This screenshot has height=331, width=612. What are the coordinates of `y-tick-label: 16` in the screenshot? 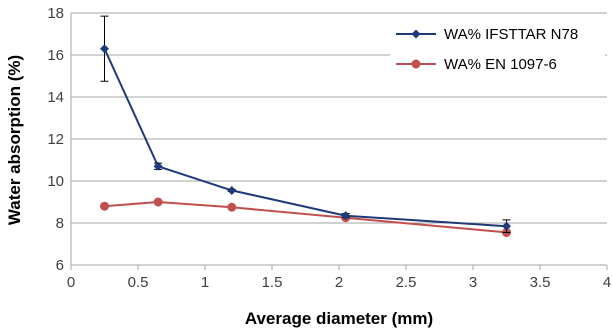 It's located at (55, 55).